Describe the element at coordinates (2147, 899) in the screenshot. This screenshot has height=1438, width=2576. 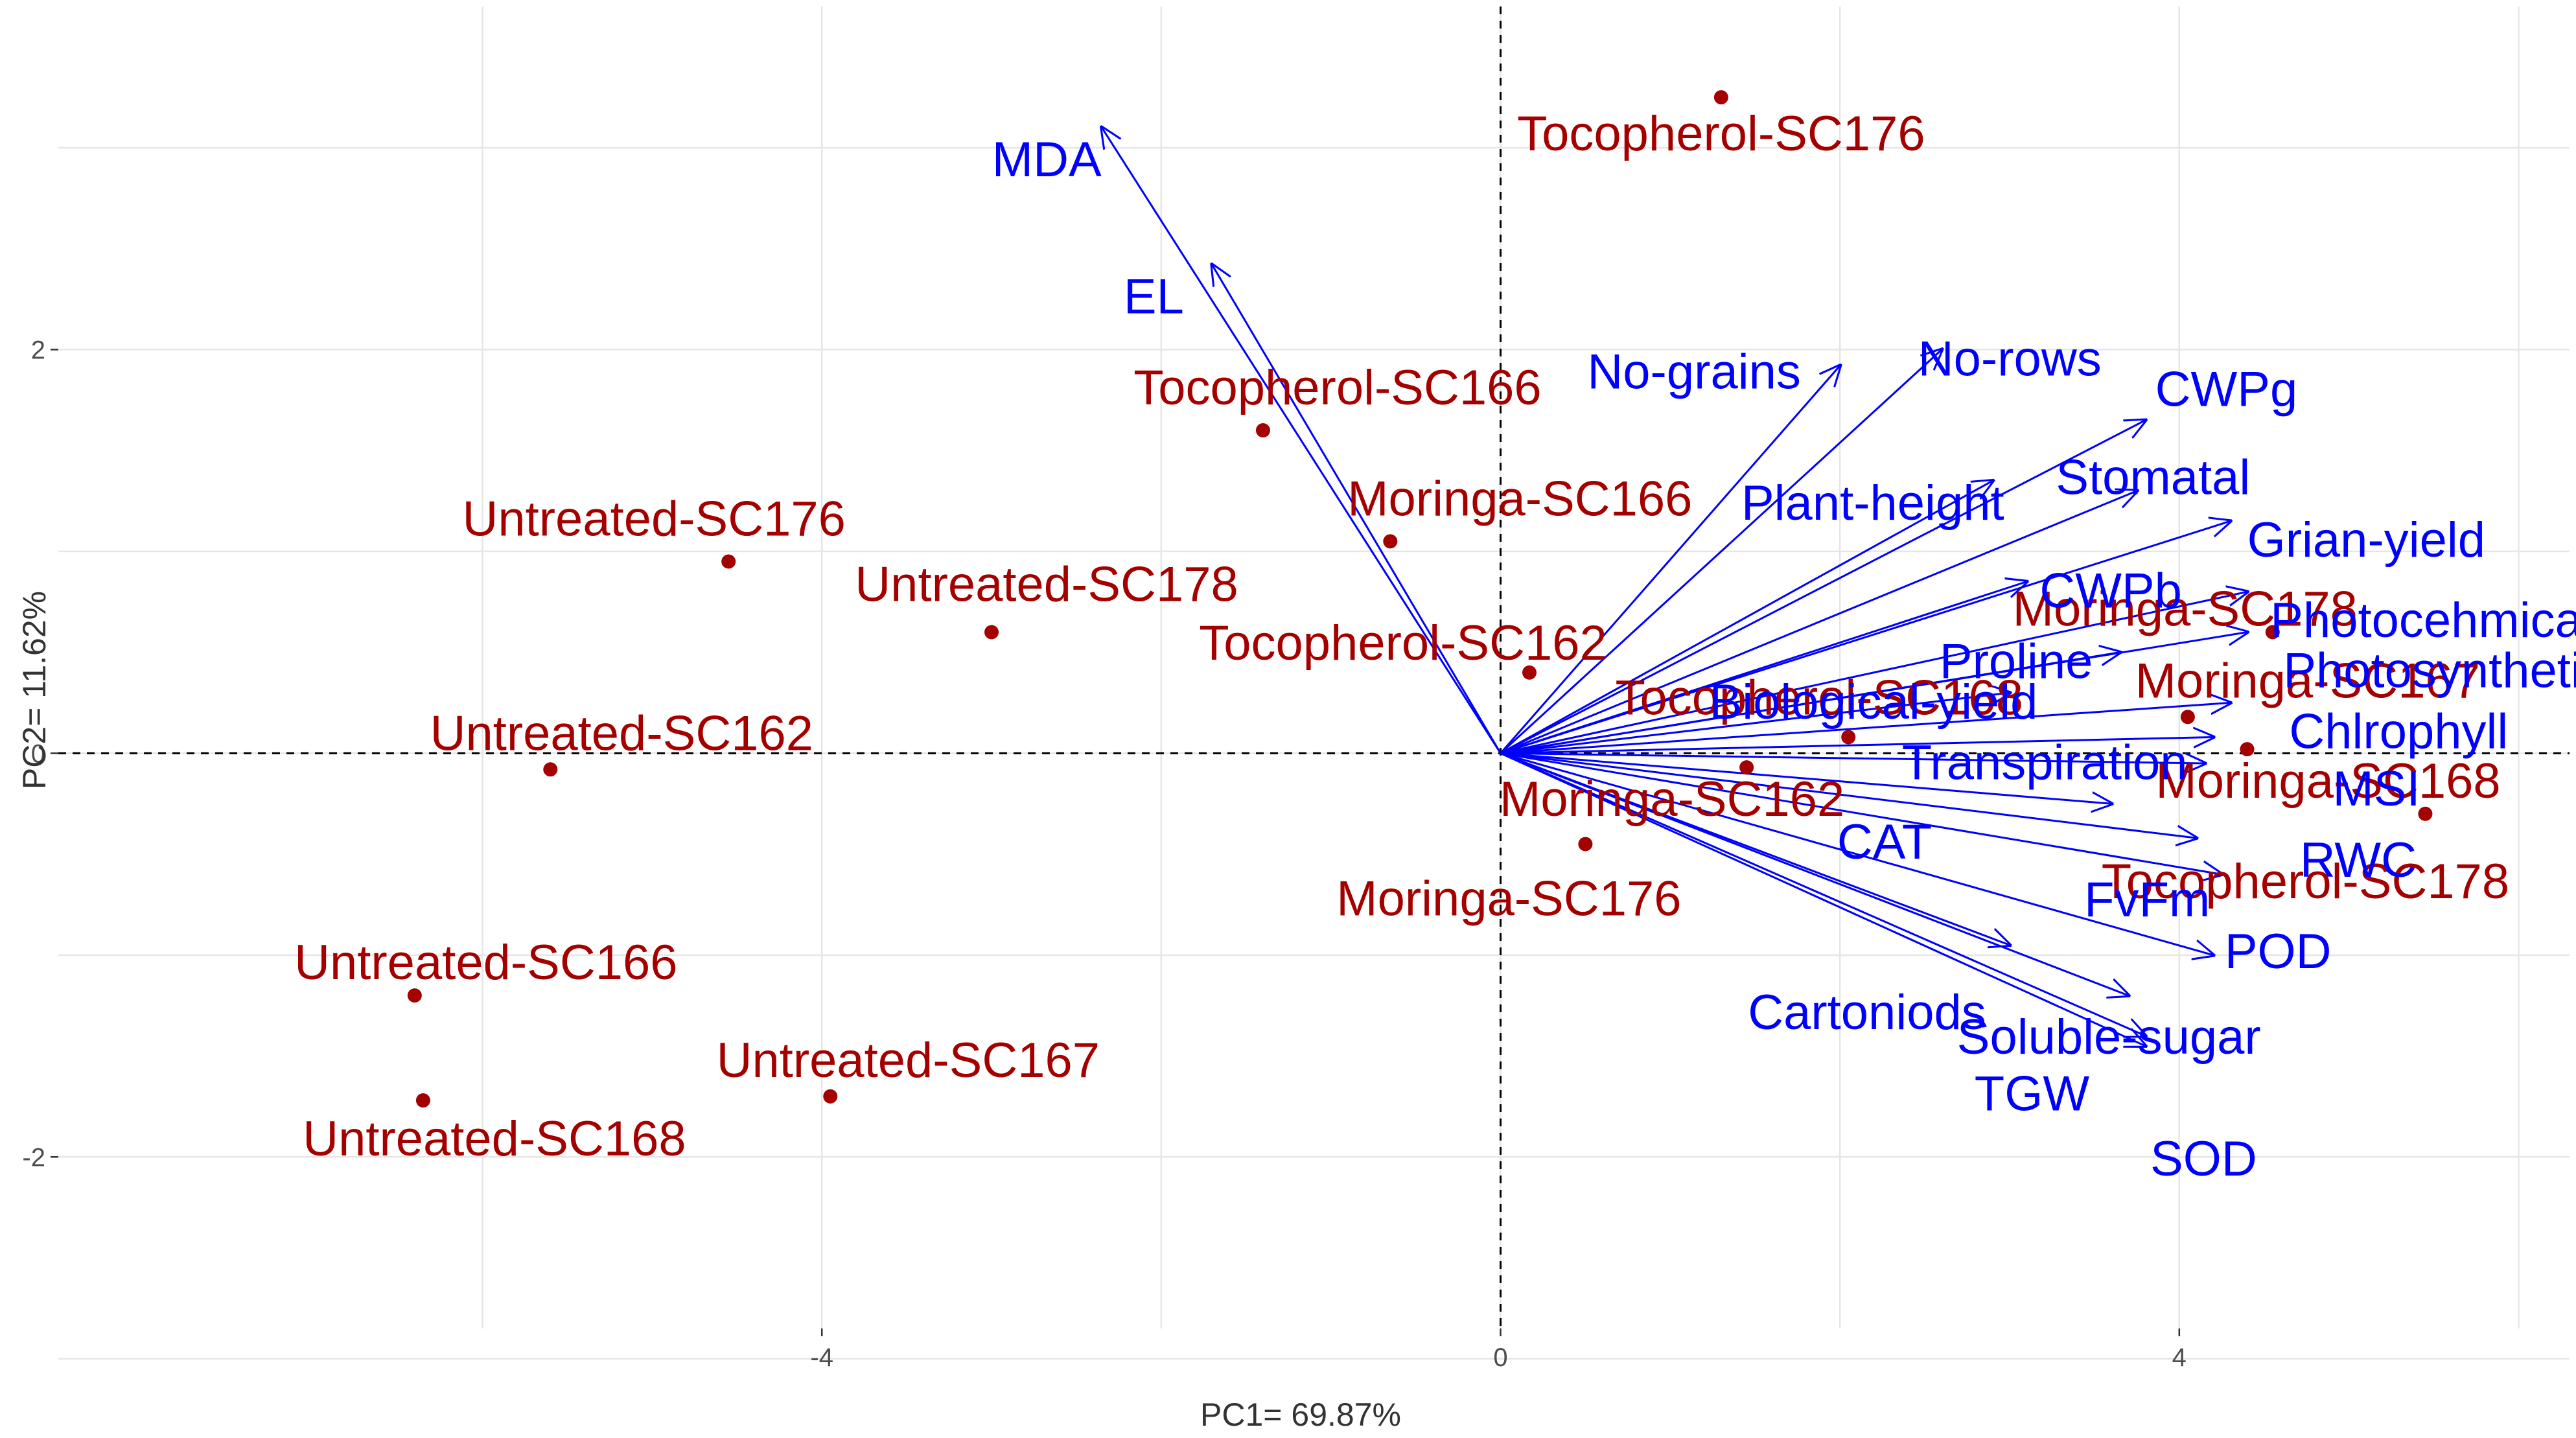
I see `variable-label: FvFm` at that location.